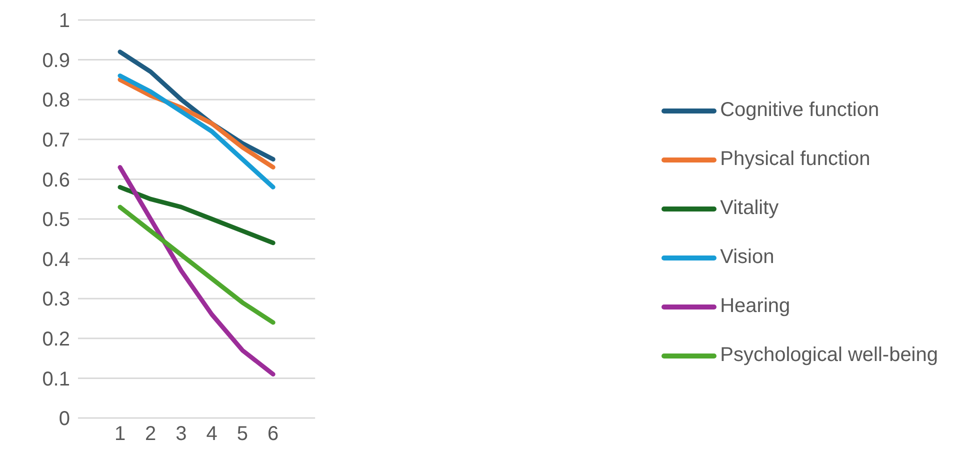  I want to click on y-tick-label: 0.6, so click(56, 180).